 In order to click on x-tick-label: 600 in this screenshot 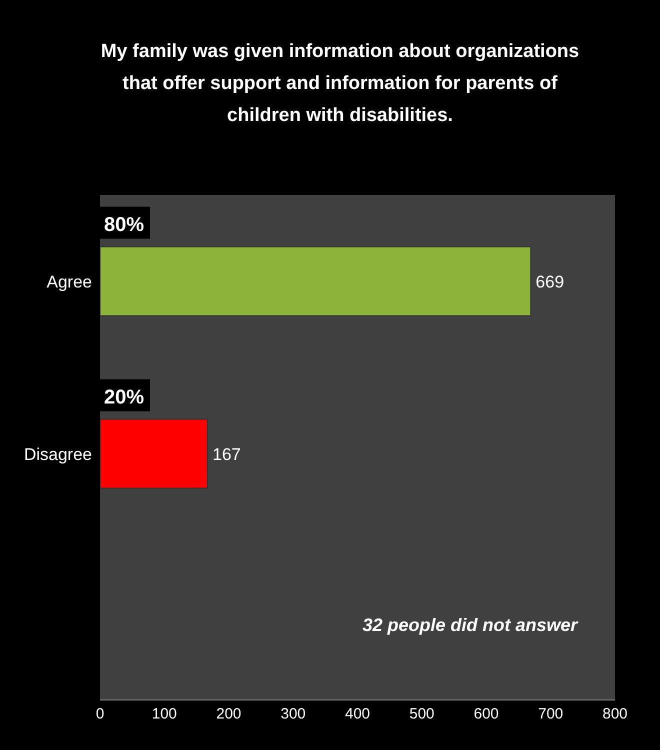, I will do `click(486, 714)`.